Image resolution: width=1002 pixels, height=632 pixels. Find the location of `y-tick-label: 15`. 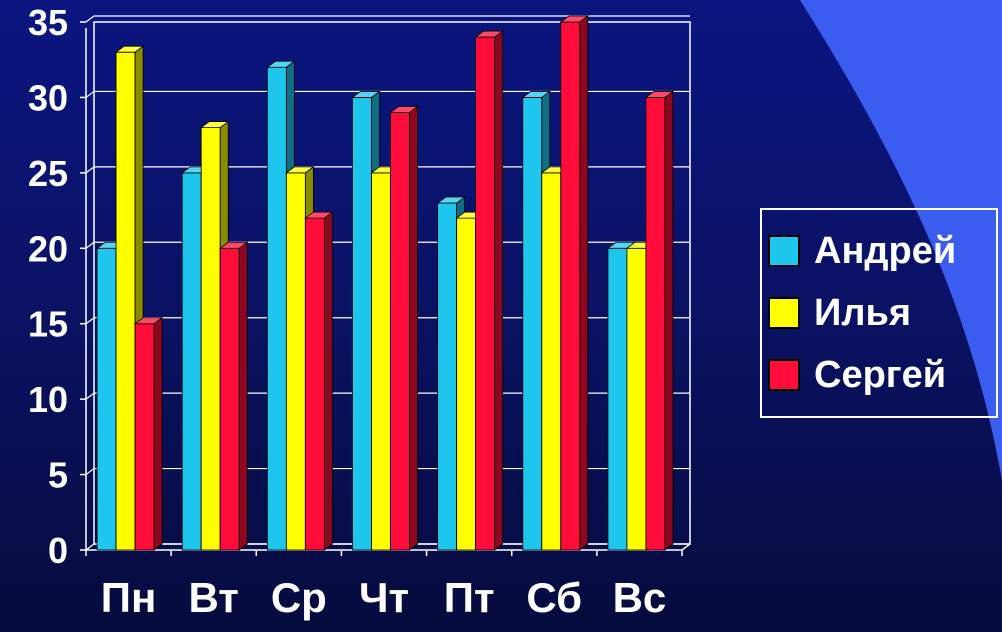

y-tick-label: 15 is located at coordinates (48, 324).